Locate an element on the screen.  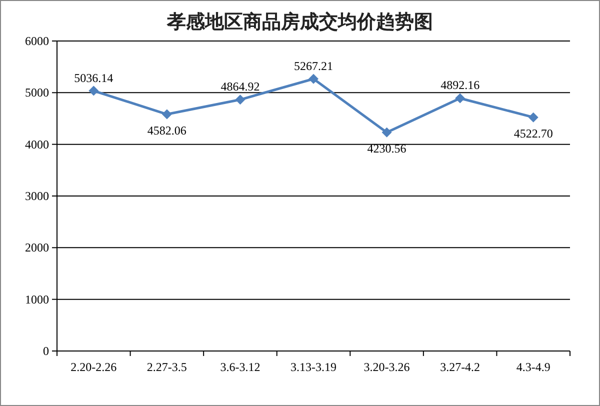
y-tick-label: 4000 is located at coordinates (37, 144).